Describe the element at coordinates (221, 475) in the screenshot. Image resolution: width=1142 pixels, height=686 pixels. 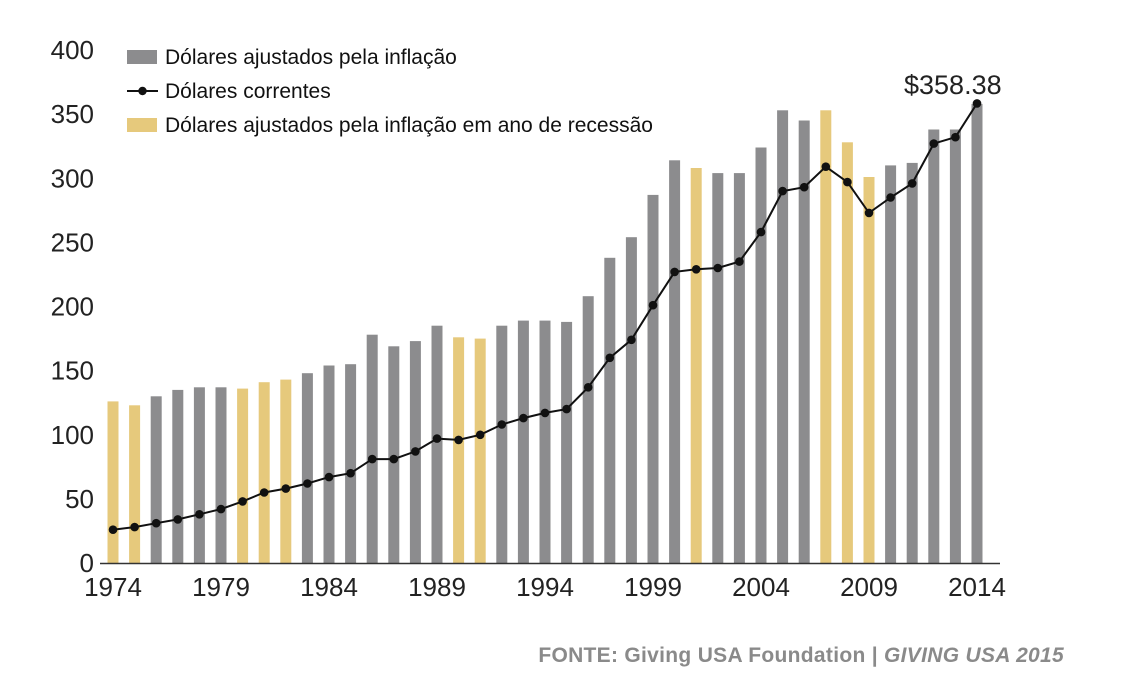
I see `bar-1979` at that location.